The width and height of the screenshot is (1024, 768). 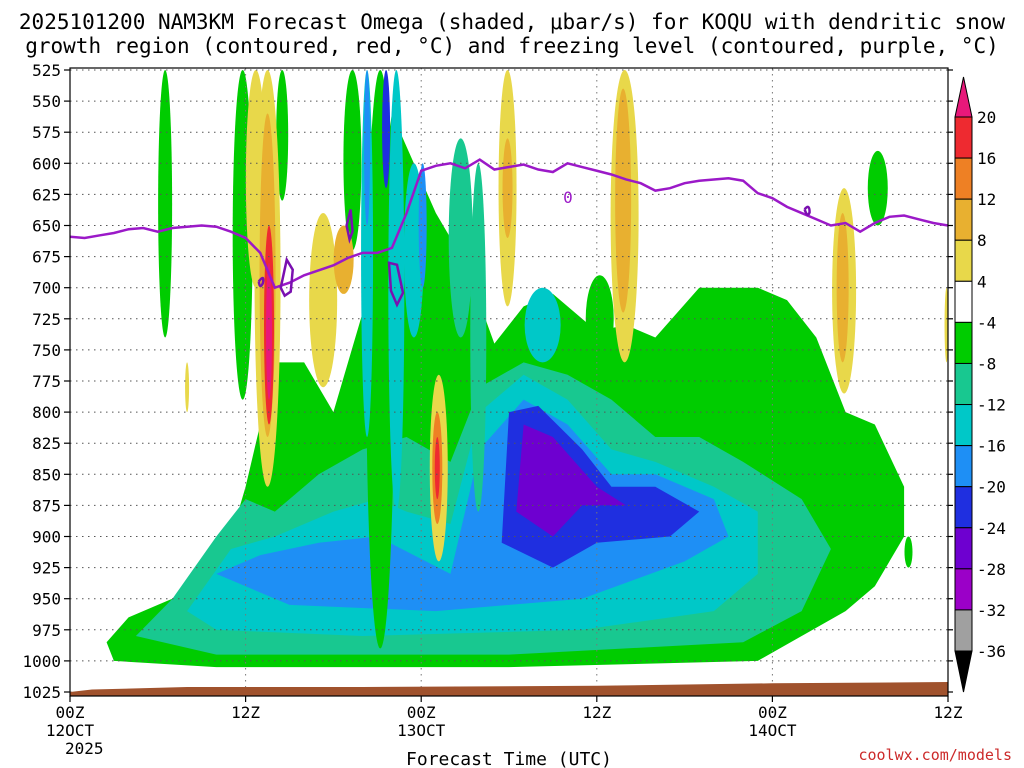 What do you see at coordinates (46, 257) in the screenshot?
I see `y-tick-label: 675` at bounding box center [46, 257].